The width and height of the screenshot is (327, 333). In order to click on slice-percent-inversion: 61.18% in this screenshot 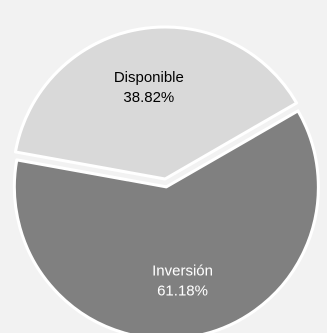, I will do `click(182, 291)`.